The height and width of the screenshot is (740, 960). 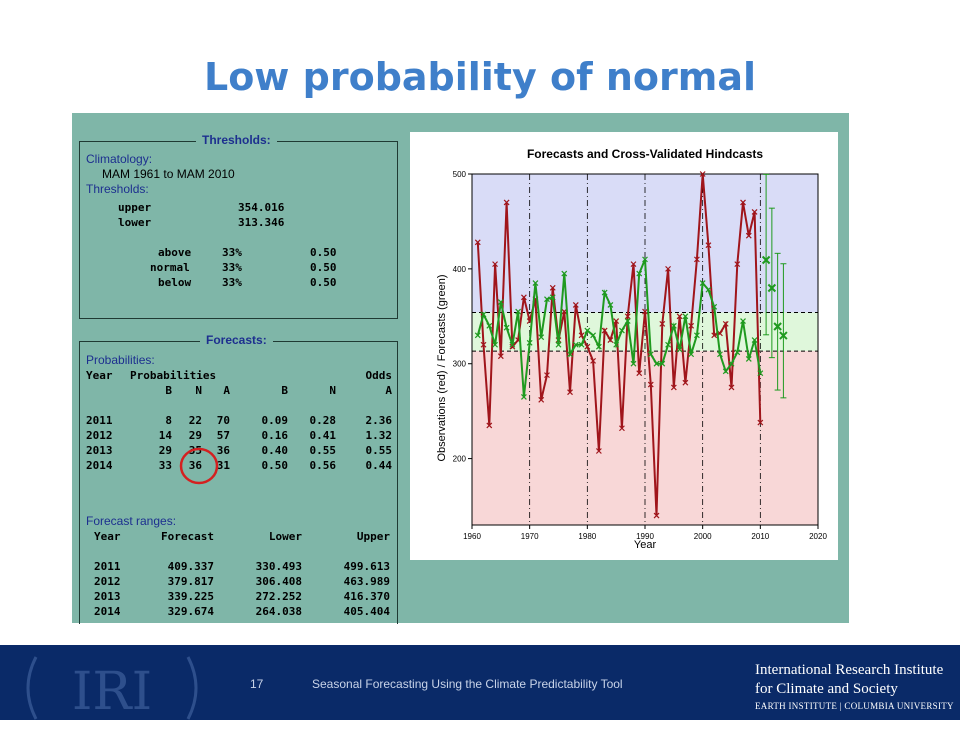 I want to click on odds-b: 0.16, so click(x=275, y=435).